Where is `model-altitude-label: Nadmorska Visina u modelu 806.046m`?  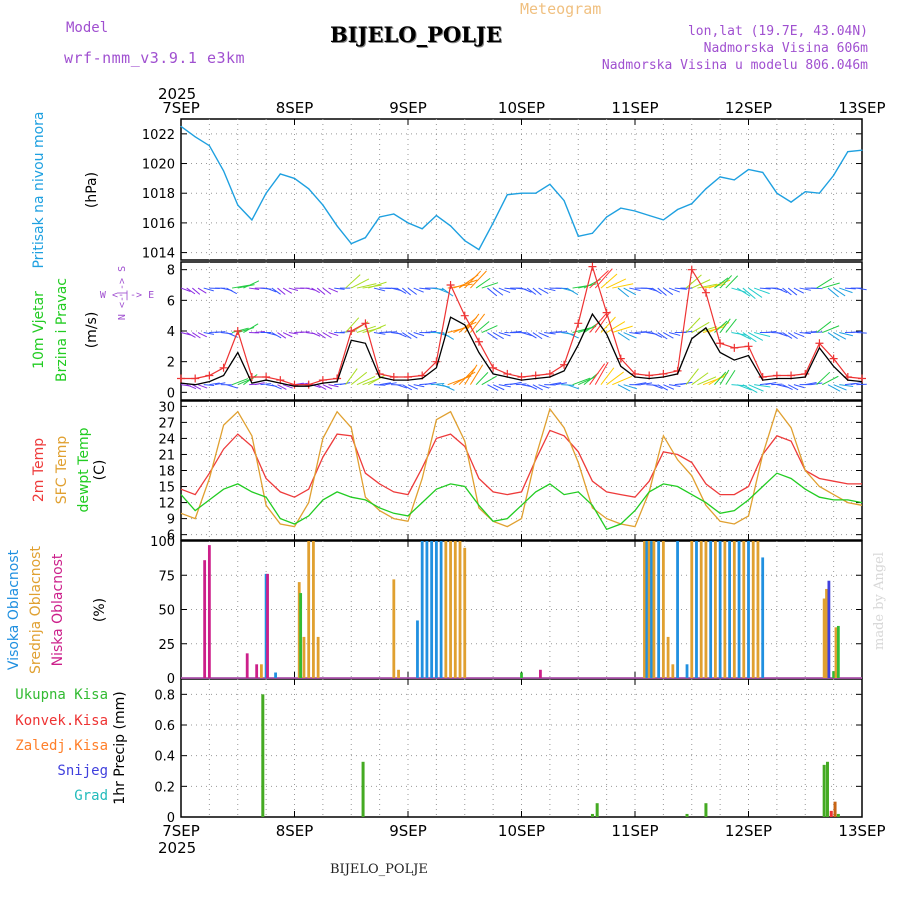 model-altitude-label: Nadmorska Visina u modelu 806.046m is located at coordinates (734, 65).